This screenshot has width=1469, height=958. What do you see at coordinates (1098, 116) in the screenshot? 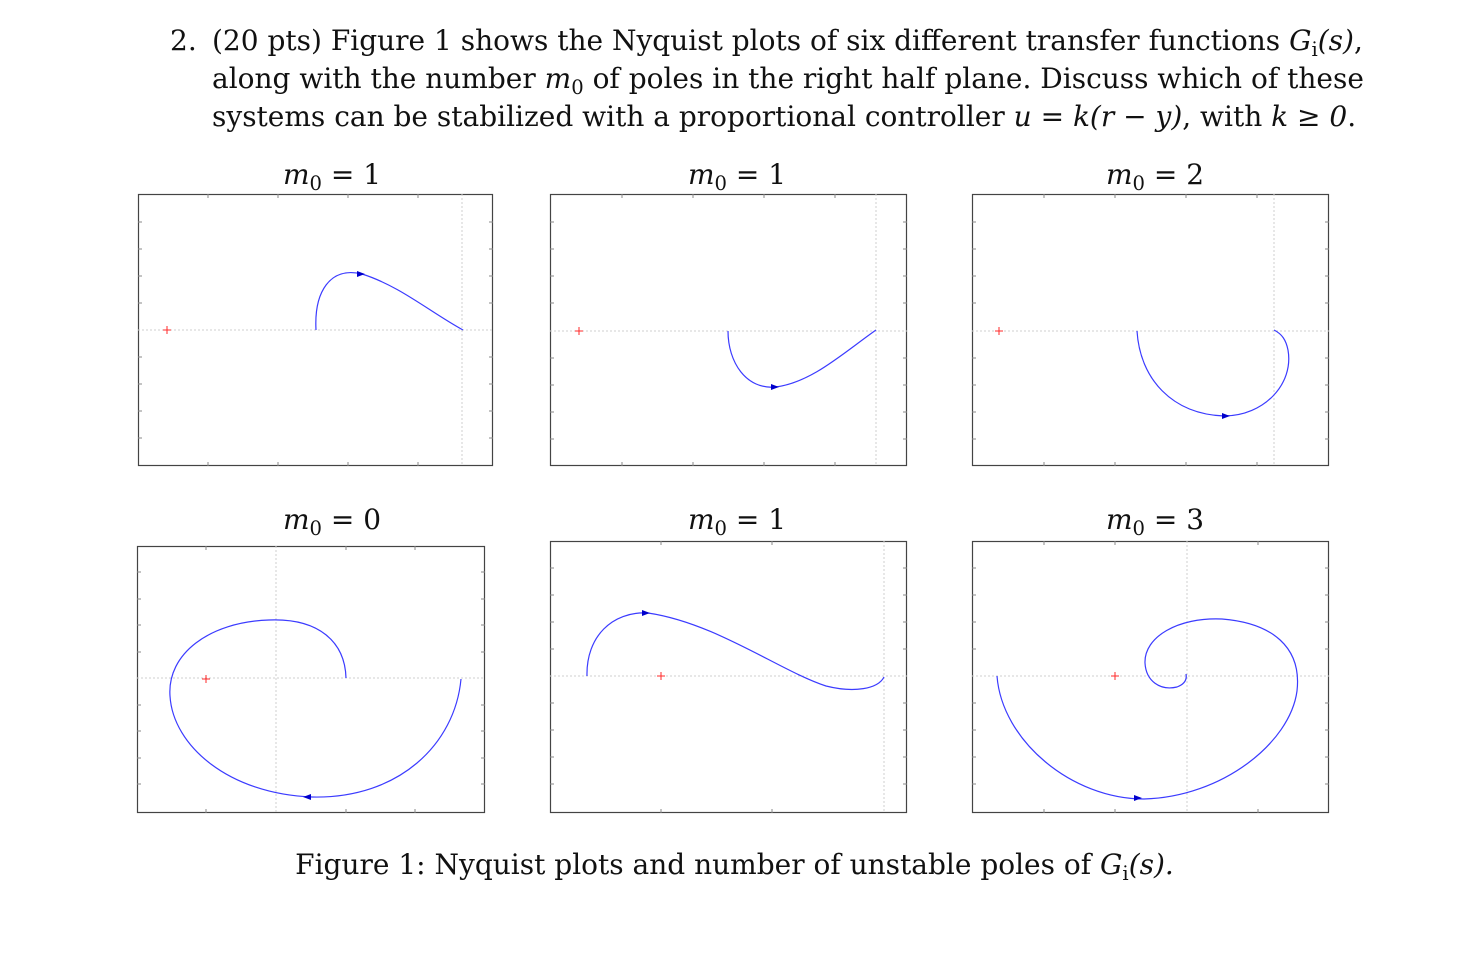
I see `controller-equation: u = k(r − y)` at bounding box center [1098, 116].